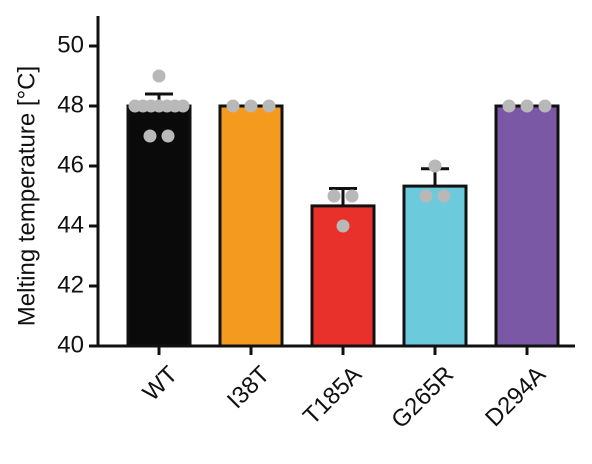  What do you see at coordinates (70, 44) in the screenshot?
I see `y-tick-label: 50` at bounding box center [70, 44].